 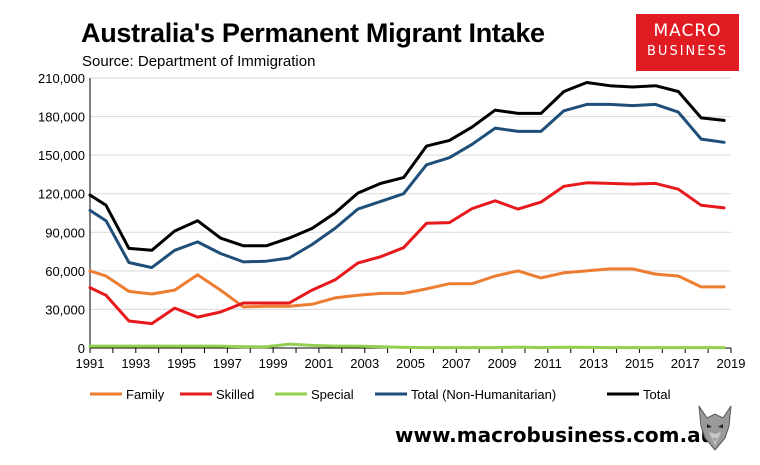 What do you see at coordinates (199, 61) in the screenshot?
I see `chart-subtitle: Source: Department of Immigration` at bounding box center [199, 61].